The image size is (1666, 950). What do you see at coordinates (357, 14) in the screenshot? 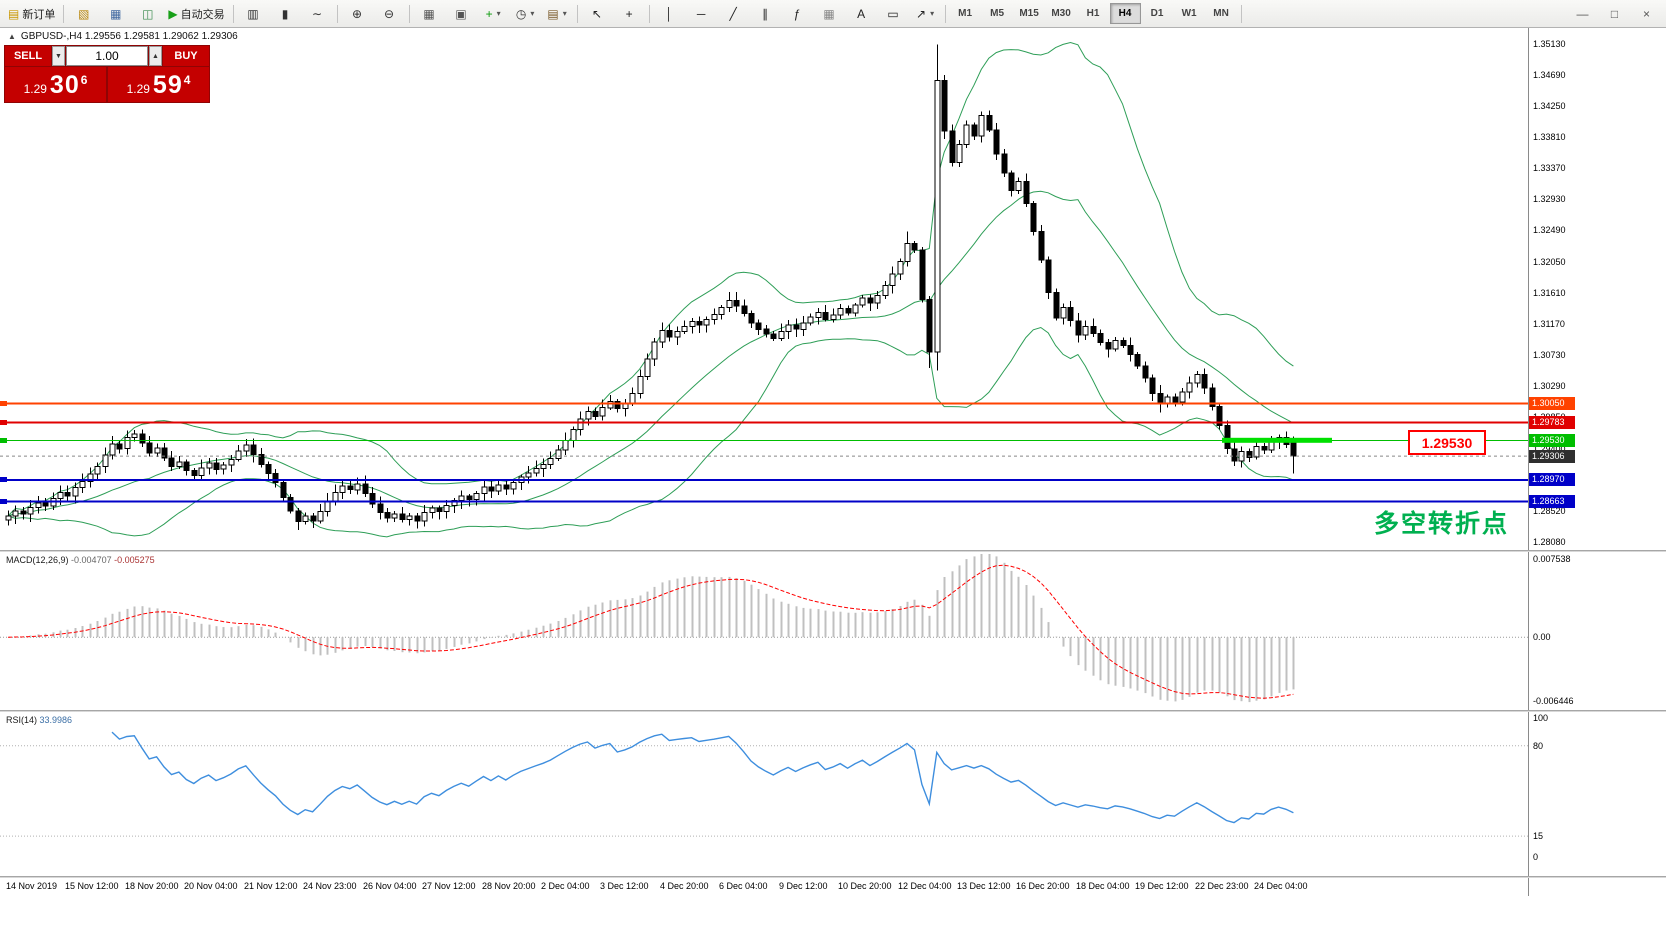
I see `zoom-in-icon: ⊕` at bounding box center [357, 14].